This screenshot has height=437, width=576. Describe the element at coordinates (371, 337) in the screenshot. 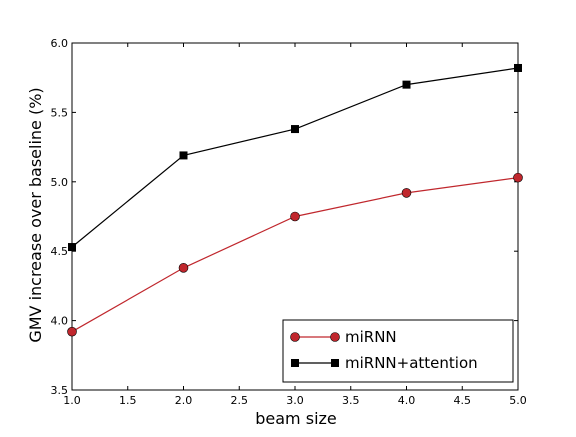

I see `legend-label-mirnn: miRNN` at that location.